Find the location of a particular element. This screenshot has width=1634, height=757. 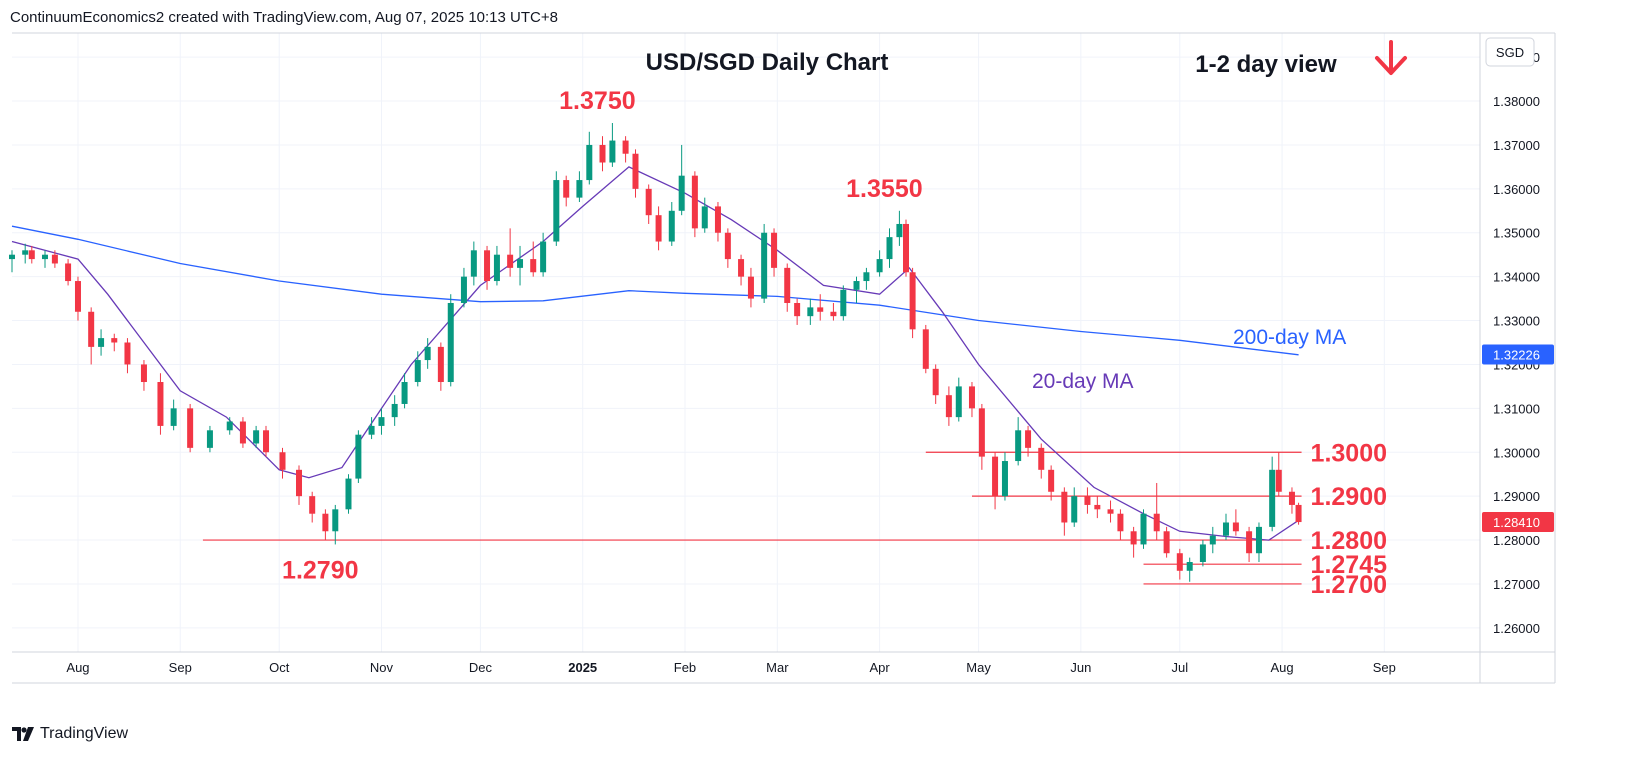

ma200-price-tag is located at coordinates (1518, 354).